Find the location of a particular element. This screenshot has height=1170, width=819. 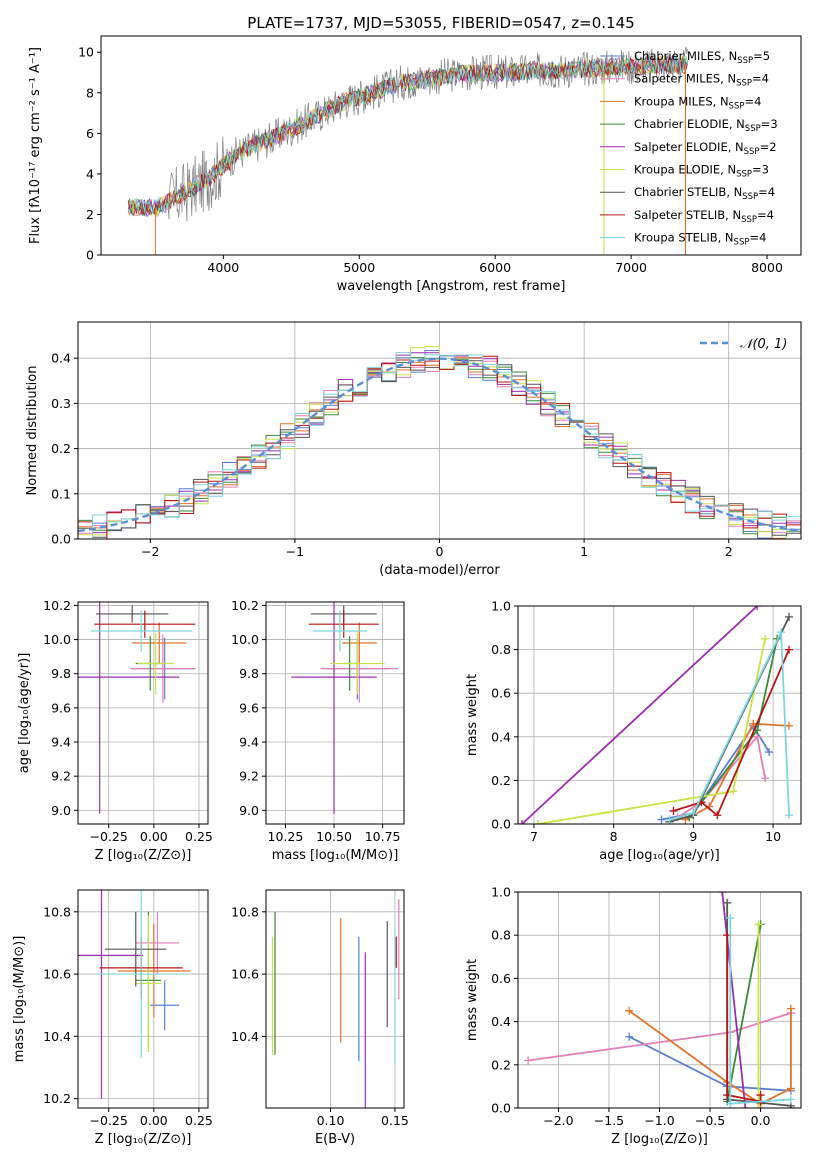

panel-mass_vs_ebv: 0.10 0.15 10.4 10.6 10.8 E(B-V) is located at coordinates (320, 1018).